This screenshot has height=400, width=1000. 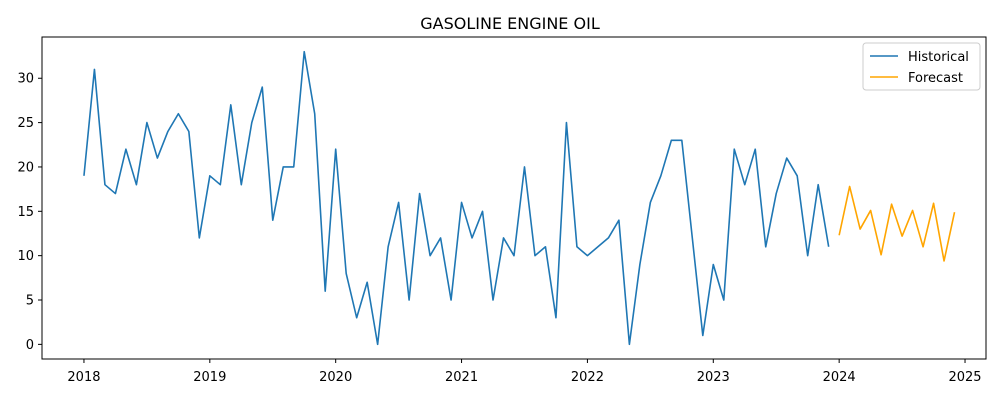 I want to click on x-tick-label: 2022, so click(x=587, y=377).